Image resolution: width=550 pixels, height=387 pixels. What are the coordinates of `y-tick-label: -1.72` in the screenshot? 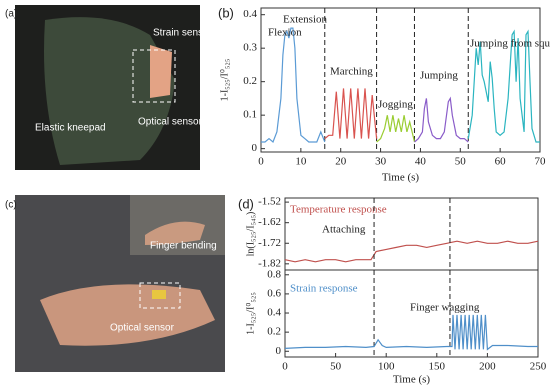 It's located at (269, 243).